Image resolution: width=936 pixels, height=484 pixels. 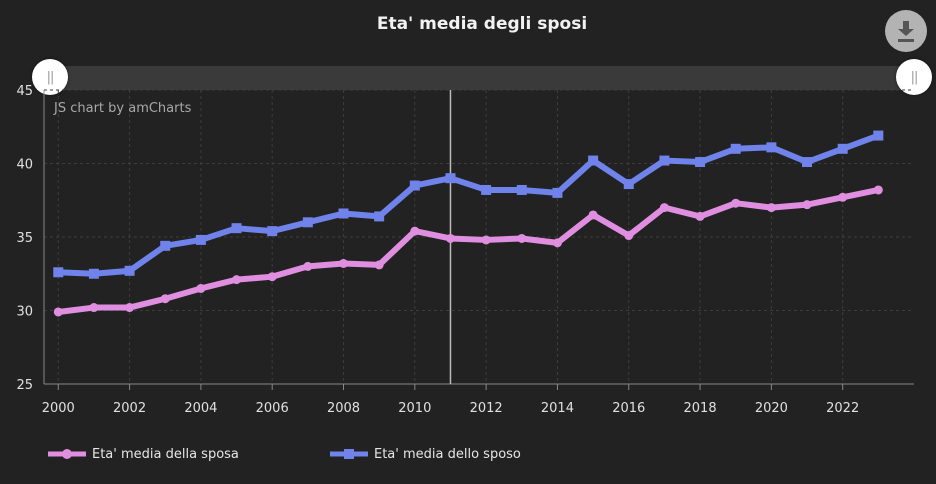 What do you see at coordinates (349, 454) in the screenshot?
I see `legend-marker-groom` at bounding box center [349, 454].